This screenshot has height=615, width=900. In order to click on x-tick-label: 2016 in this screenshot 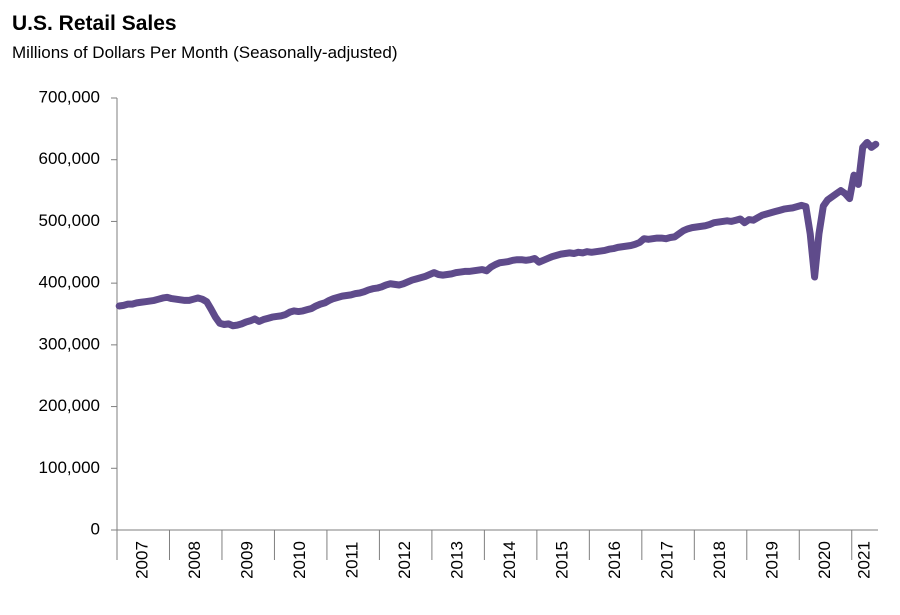, I will do `click(614, 560)`.